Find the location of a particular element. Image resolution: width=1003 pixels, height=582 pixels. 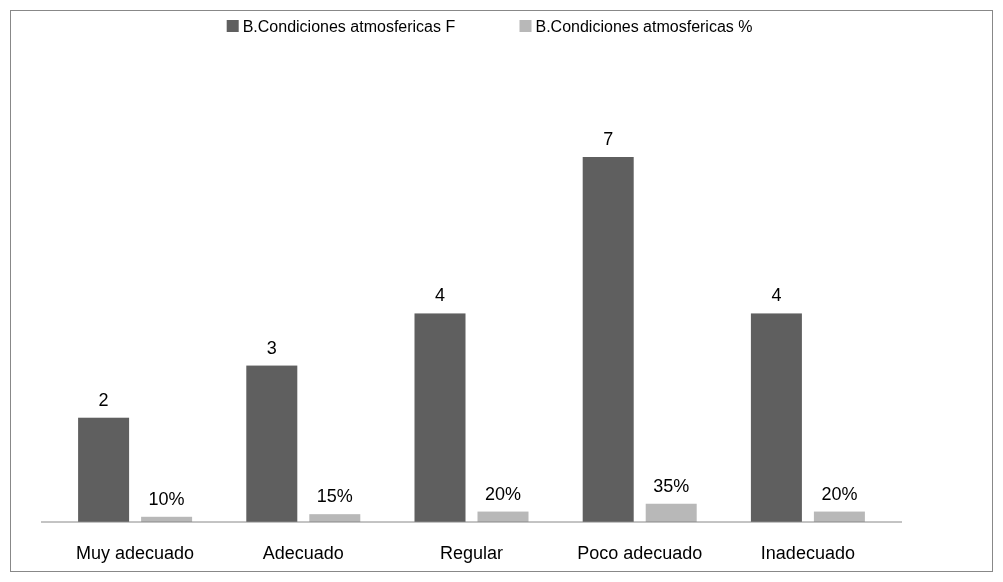

x-tick-label: Inadecuado is located at coordinates (807, 553).